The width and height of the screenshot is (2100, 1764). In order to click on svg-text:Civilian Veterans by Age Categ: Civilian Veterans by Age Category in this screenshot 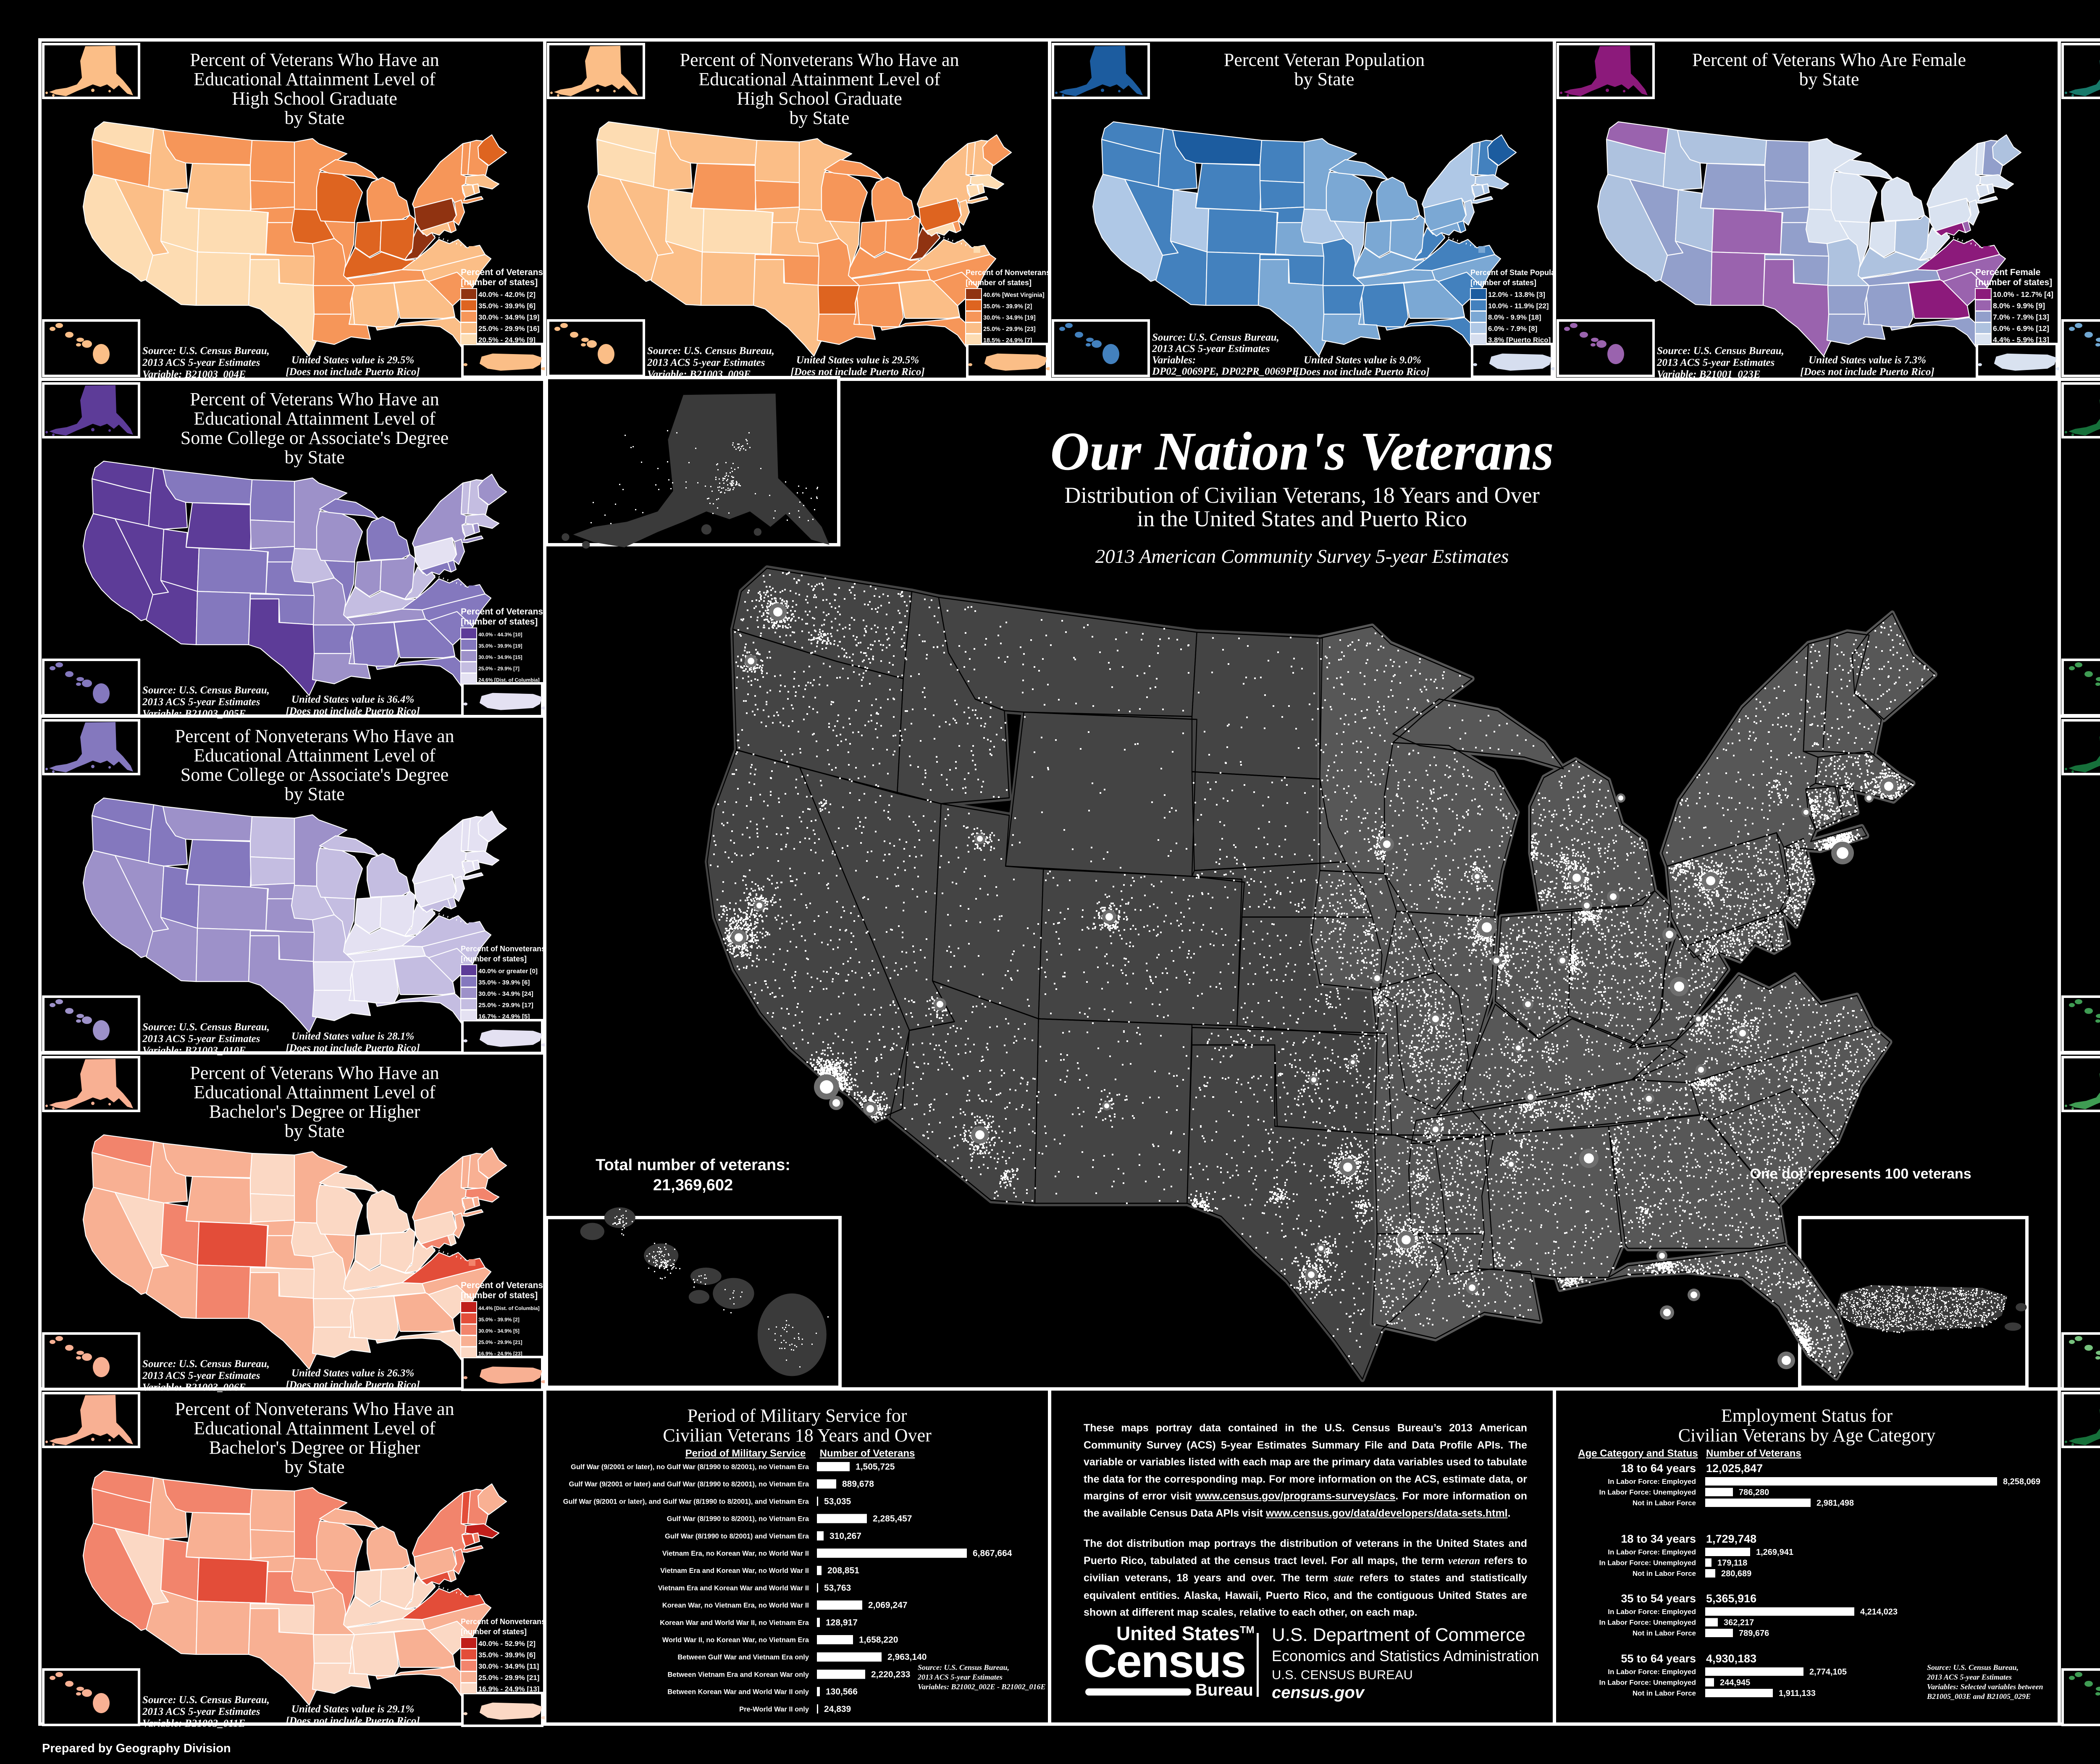, I will do `click(1807, 1435)`.